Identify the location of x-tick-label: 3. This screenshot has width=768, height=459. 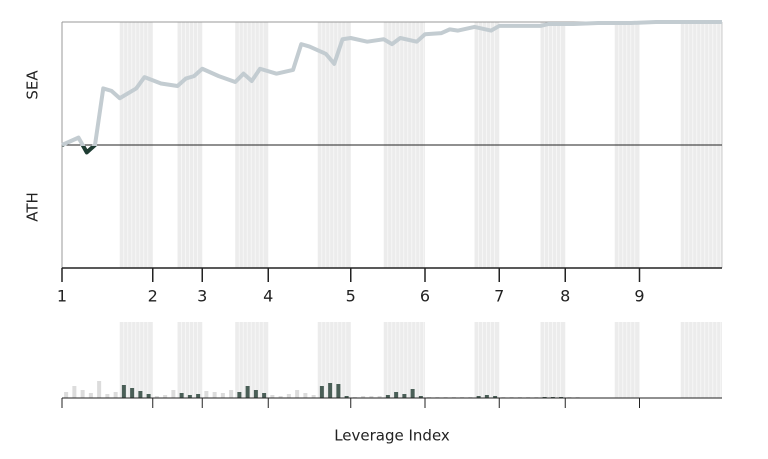
(202, 296).